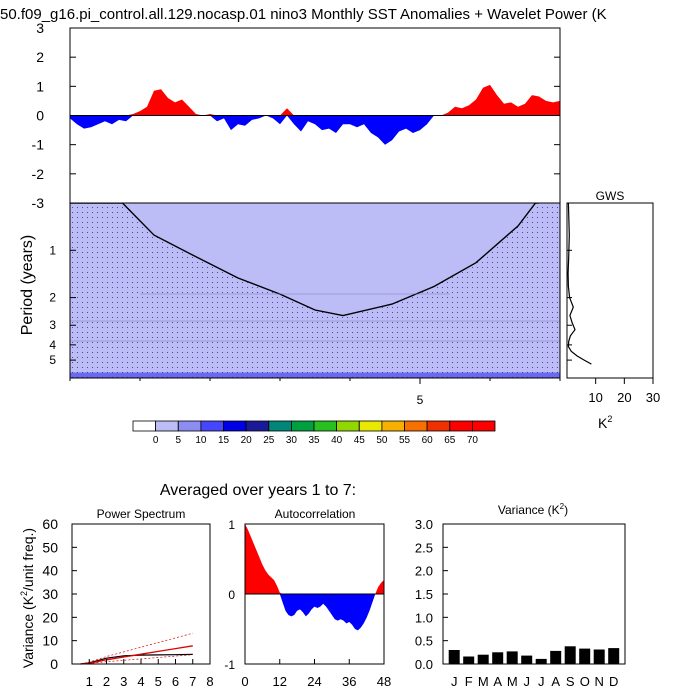  I want to click on variance-xtick-label: F, so click(469, 681).